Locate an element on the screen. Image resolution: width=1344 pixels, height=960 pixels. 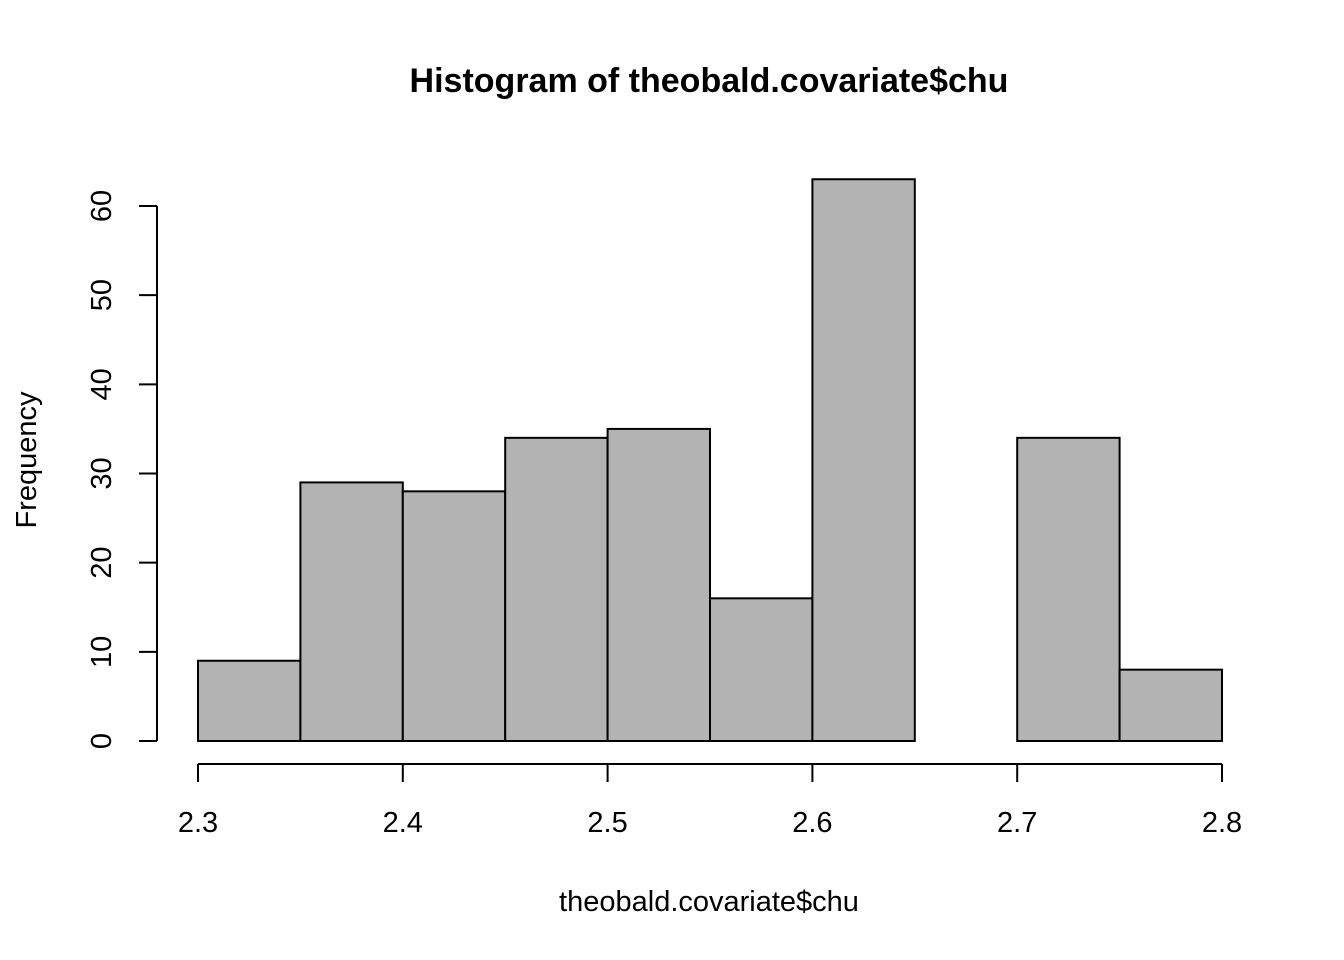
y-tick-label: 60 is located at coordinates (102, 206).